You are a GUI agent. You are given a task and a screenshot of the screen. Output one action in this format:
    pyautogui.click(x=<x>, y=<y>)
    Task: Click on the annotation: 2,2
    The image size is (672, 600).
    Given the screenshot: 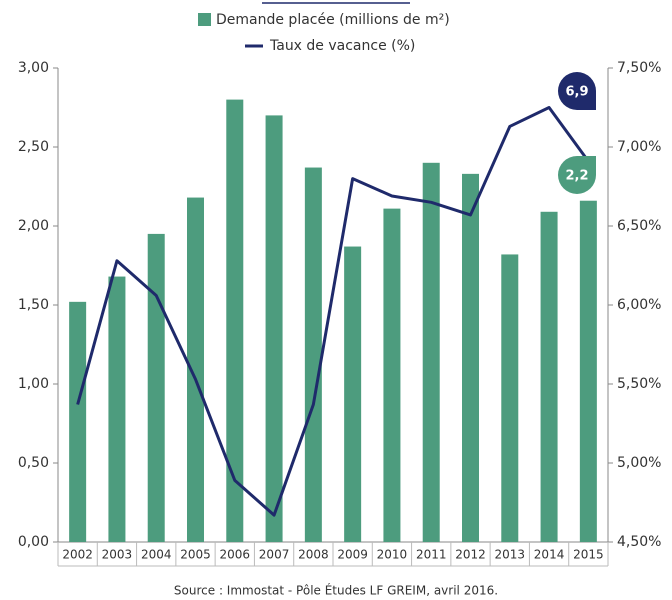 What is the action you would take?
    pyautogui.click(x=576, y=176)
    